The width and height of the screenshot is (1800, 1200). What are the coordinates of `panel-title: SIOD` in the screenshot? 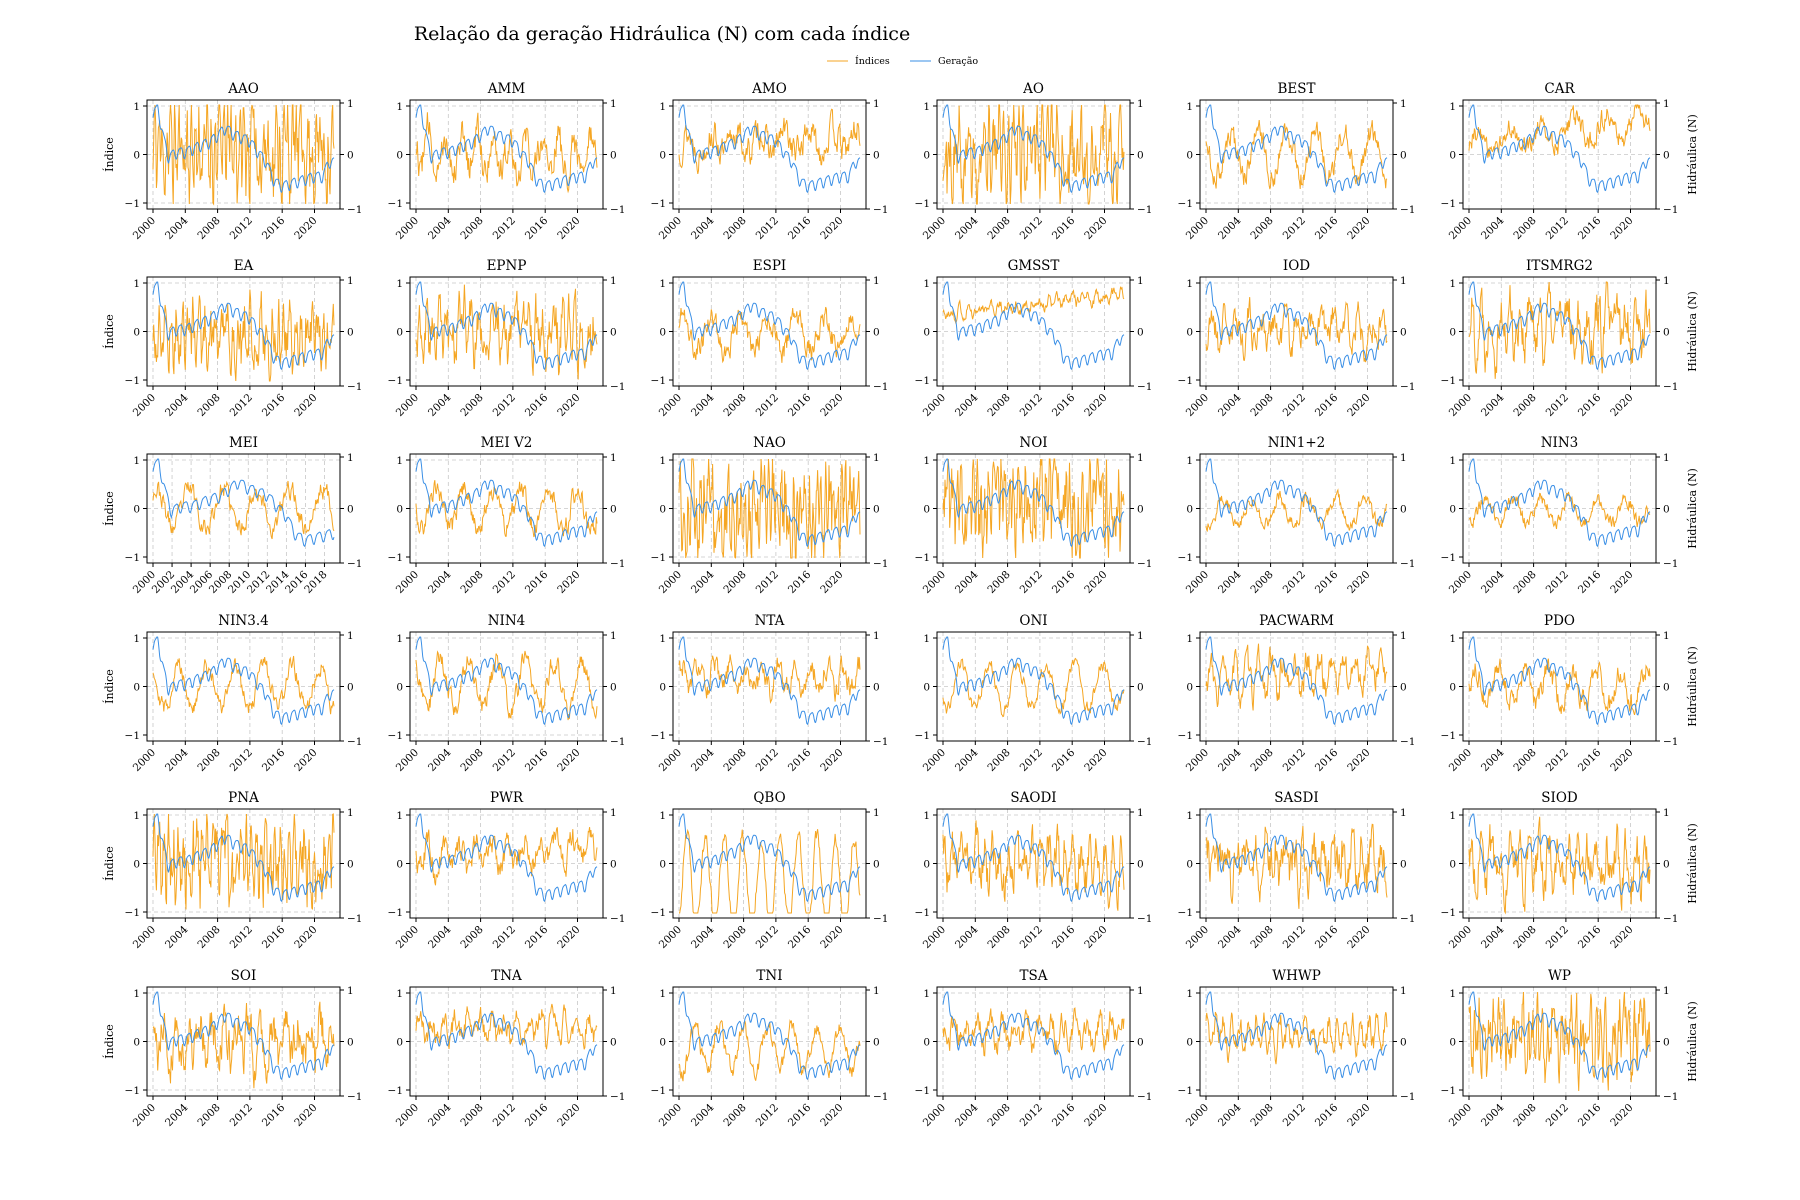 It's located at (1559, 798).